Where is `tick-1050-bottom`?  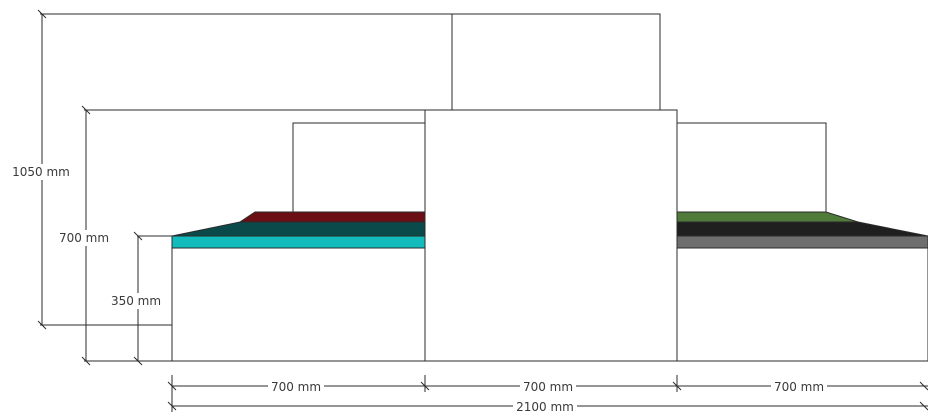 tick-1050-bottom is located at coordinates (42, 325).